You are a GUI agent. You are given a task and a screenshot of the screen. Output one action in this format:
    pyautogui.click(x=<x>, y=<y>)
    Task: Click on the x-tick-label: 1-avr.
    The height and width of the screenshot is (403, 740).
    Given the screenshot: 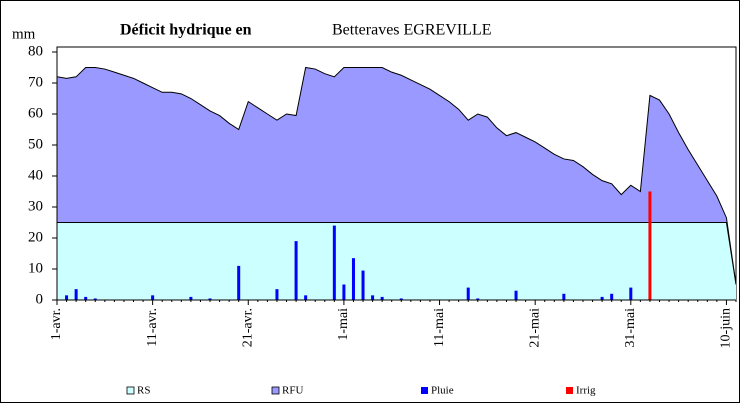 What is the action you would take?
    pyautogui.click(x=56, y=324)
    